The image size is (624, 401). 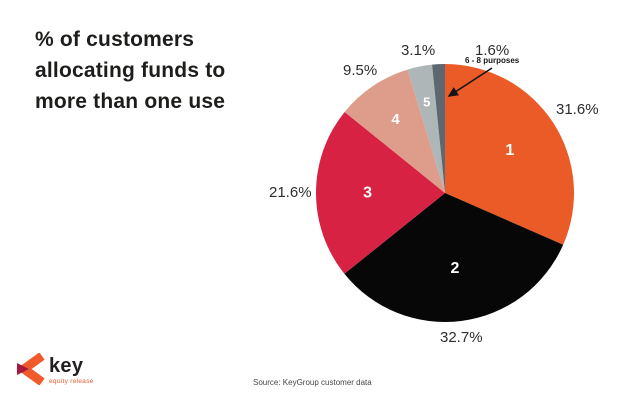 What do you see at coordinates (577, 109) in the screenshot?
I see `slice-pct-label-1: 31.6%` at bounding box center [577, 109].